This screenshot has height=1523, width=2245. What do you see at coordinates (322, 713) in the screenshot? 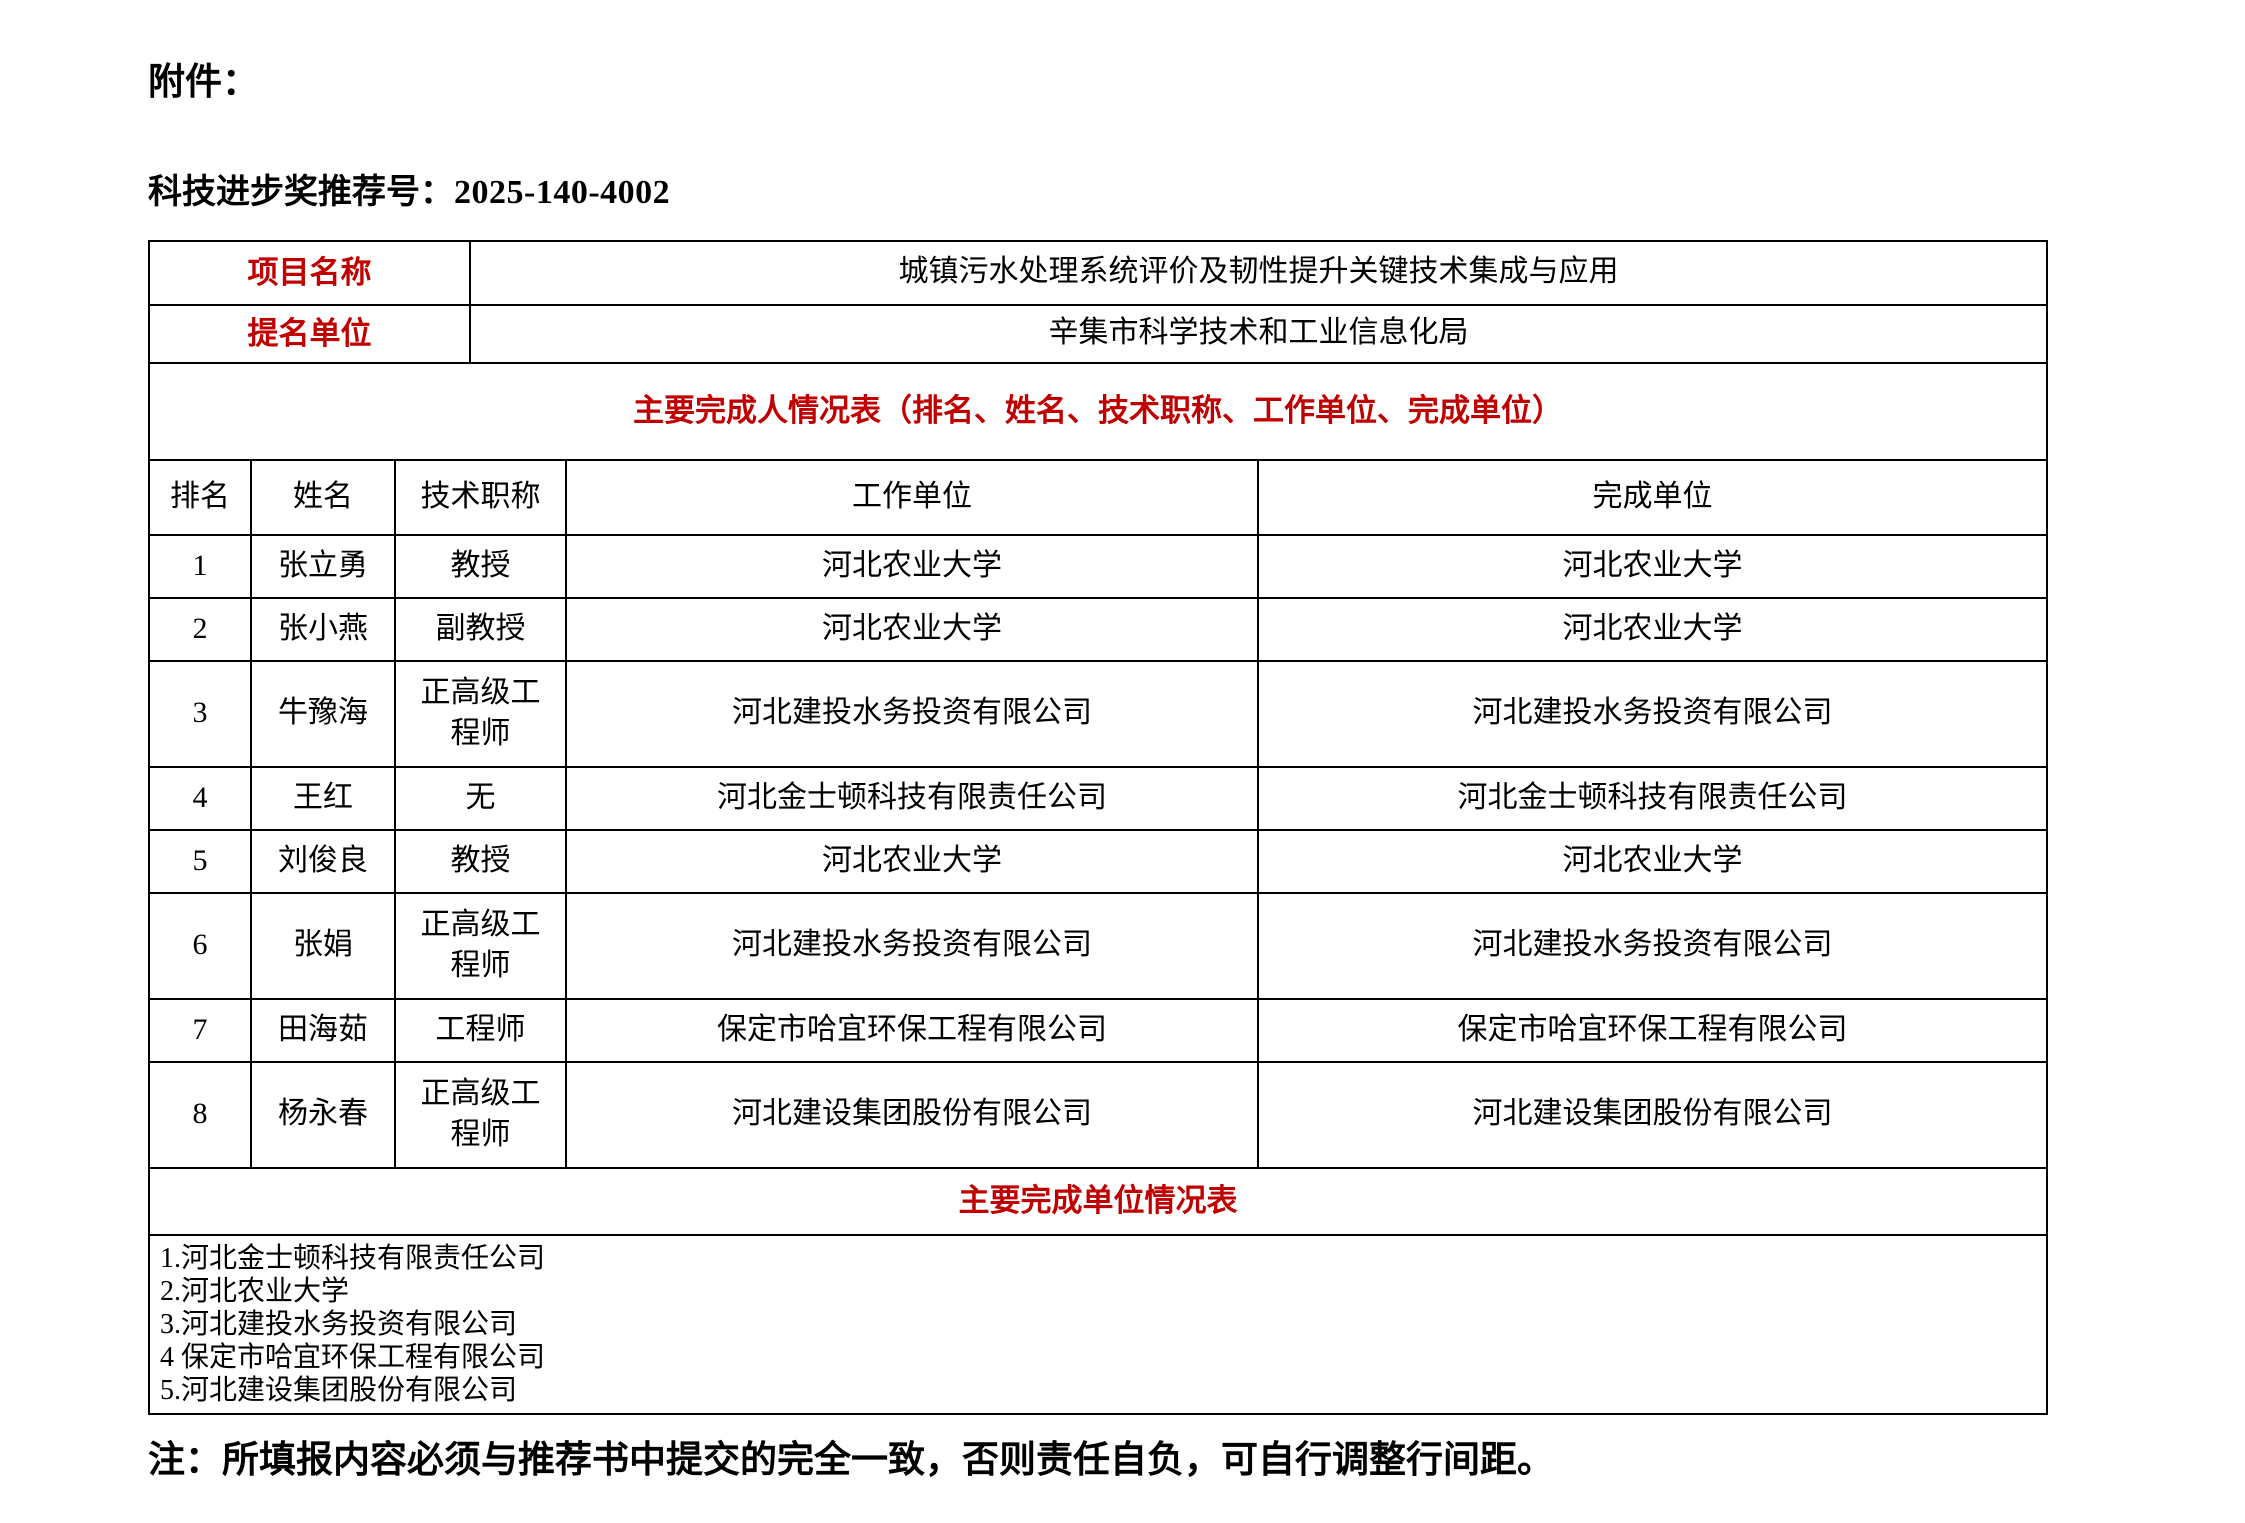
I see `cell-name: 牛豫海` at bounding box center [322, 713].